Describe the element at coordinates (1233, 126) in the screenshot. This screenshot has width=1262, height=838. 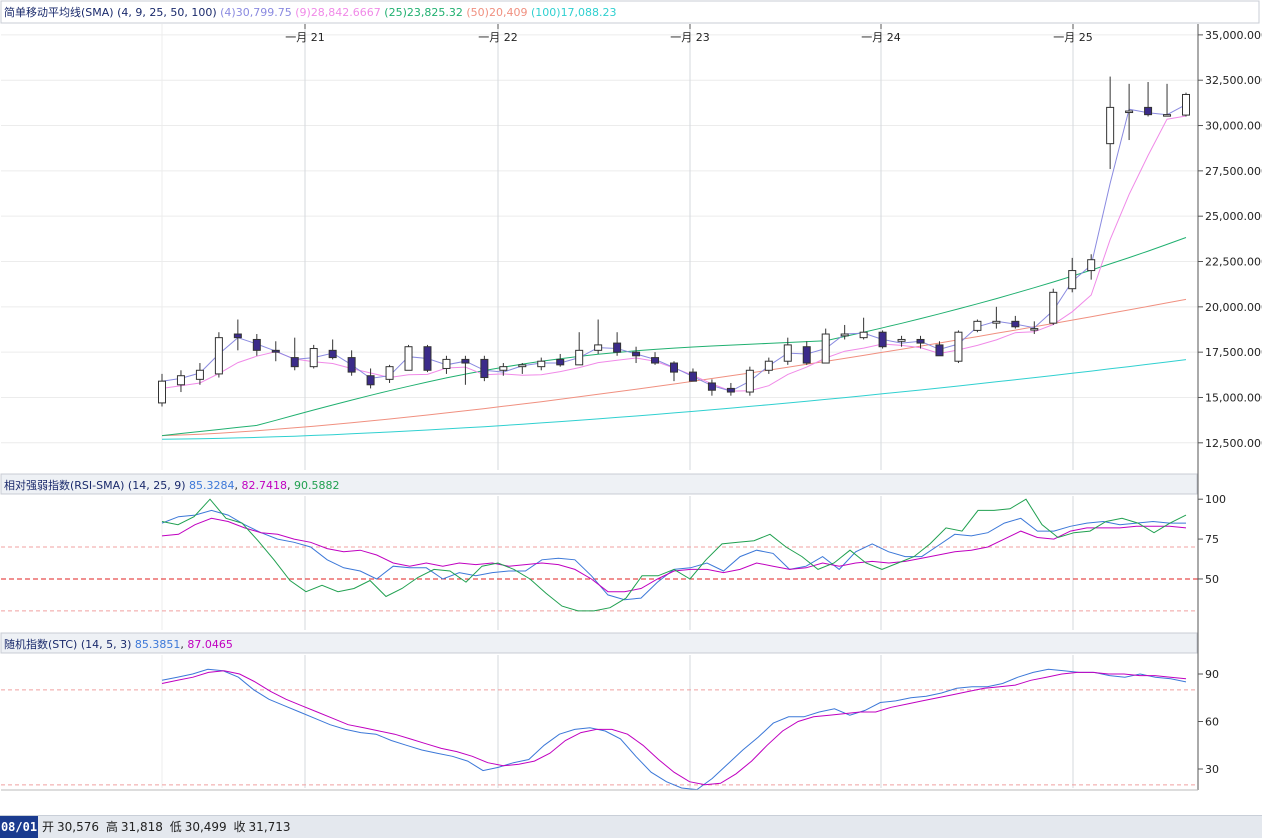
I see `price-tick-label: 30,000.0000` at that location.